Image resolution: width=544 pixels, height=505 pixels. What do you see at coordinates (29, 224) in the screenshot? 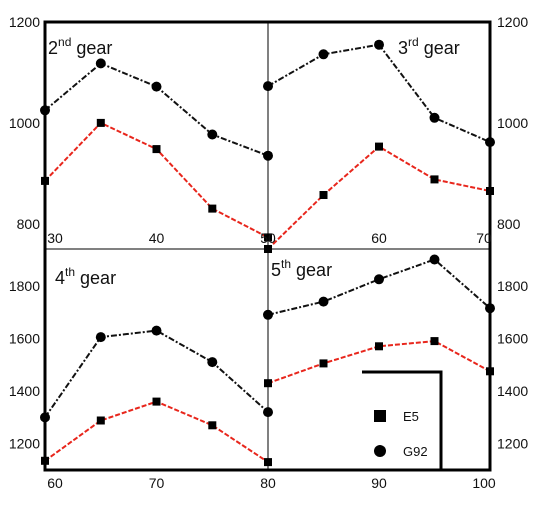
I see `panel-1-y-tick-label: 800` at bounding box center [29, 224].